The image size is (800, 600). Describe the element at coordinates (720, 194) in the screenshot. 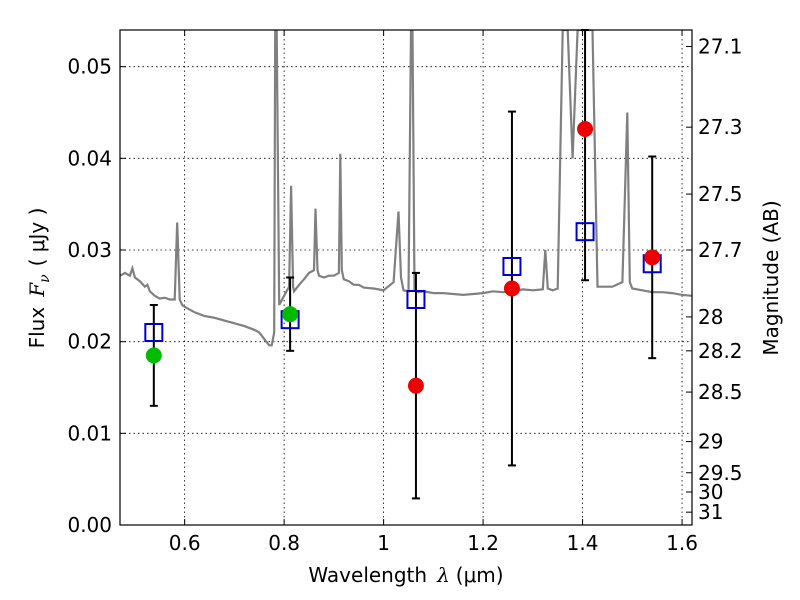

I see `y2-tick-label: 27.5` at that location.